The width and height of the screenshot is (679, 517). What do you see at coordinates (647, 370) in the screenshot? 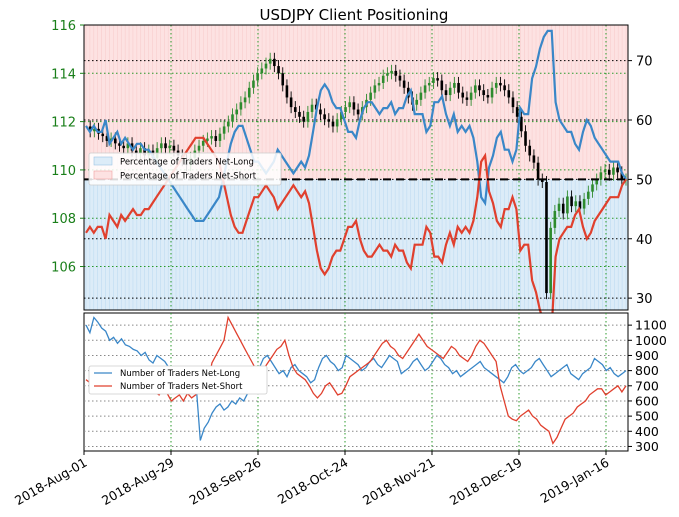
I see `count-tick-label: 800` at bounding box center [647, 370].